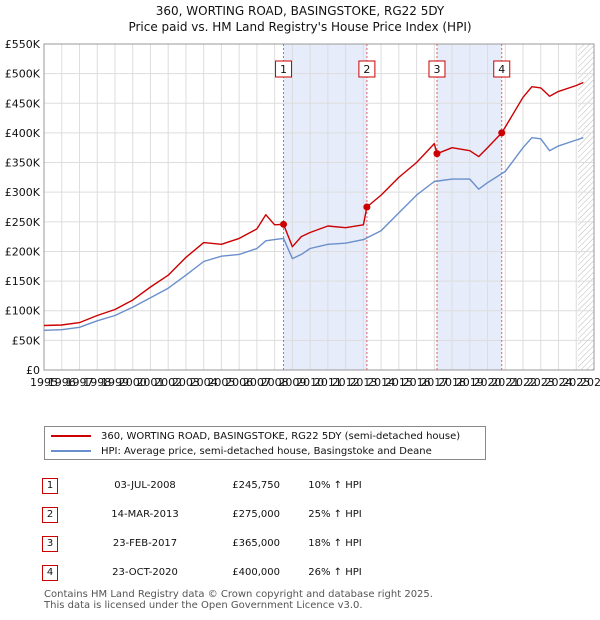 This screenshot has width=600, height=620. I want to click on sale-price: £400,000, so click(256, 572).